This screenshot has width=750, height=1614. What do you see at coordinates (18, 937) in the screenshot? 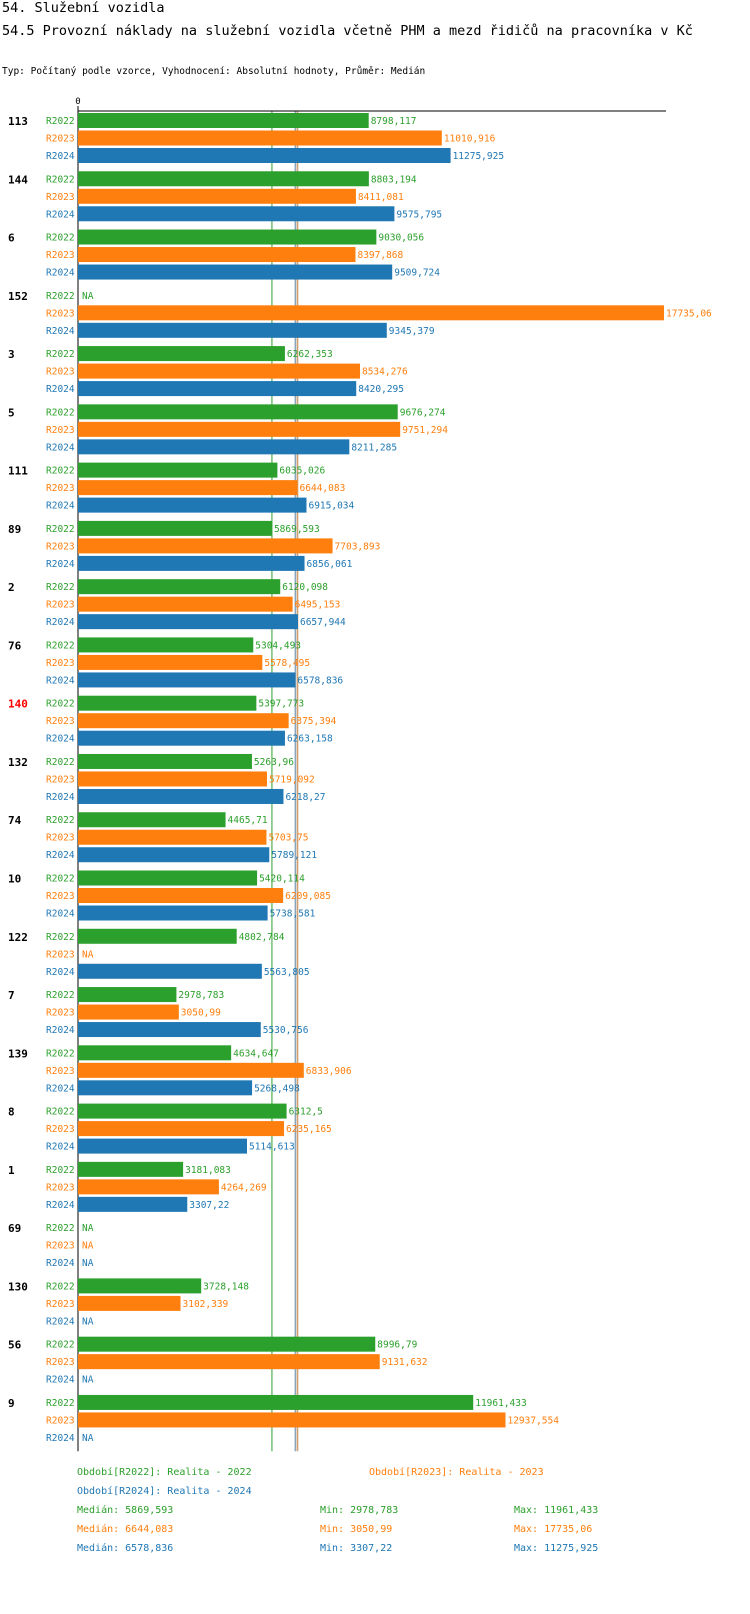
I see `category-label-122: 122` at bounding box center [18, 937].